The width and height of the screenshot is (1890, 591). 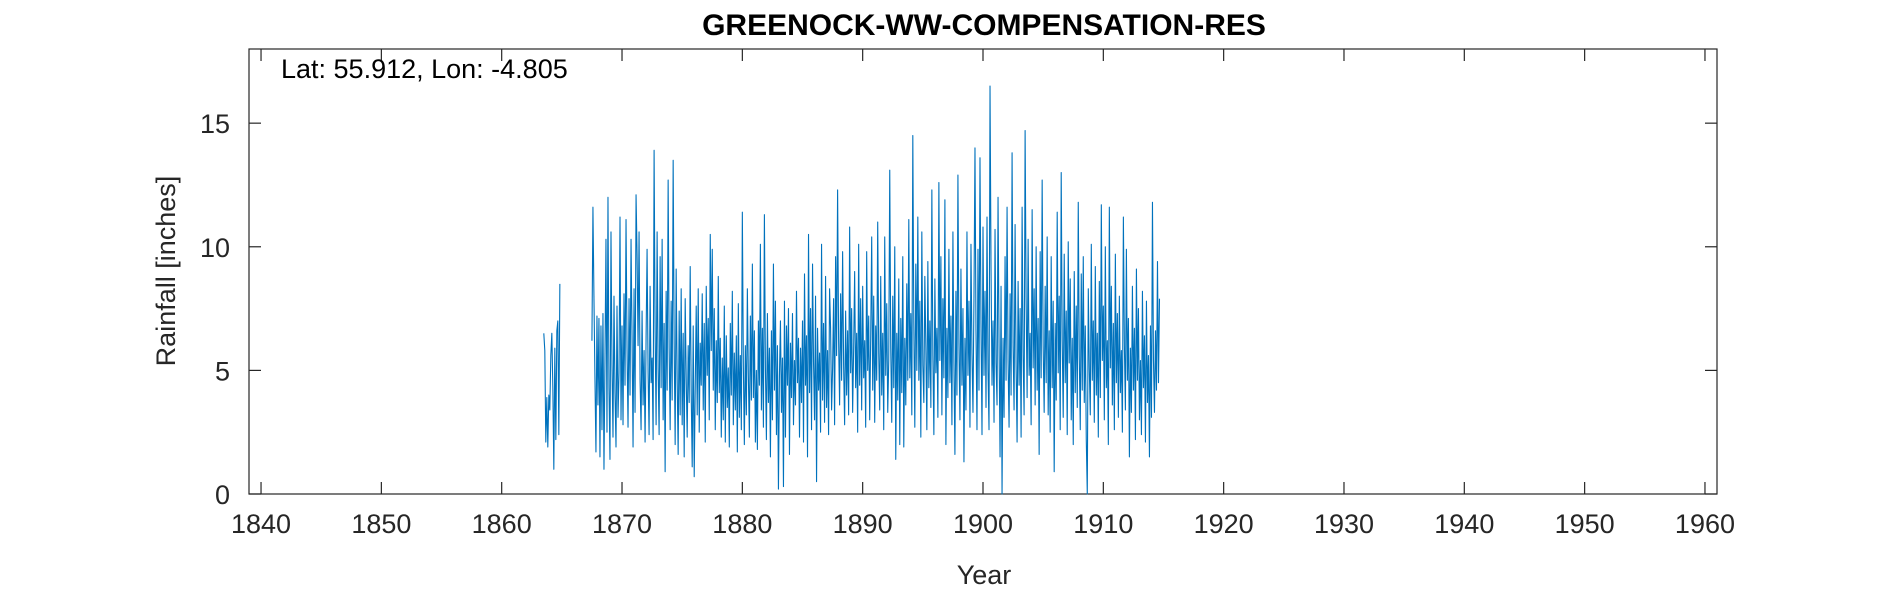 I want to click on x-axis-label: Year, so click(x=984, y=575).